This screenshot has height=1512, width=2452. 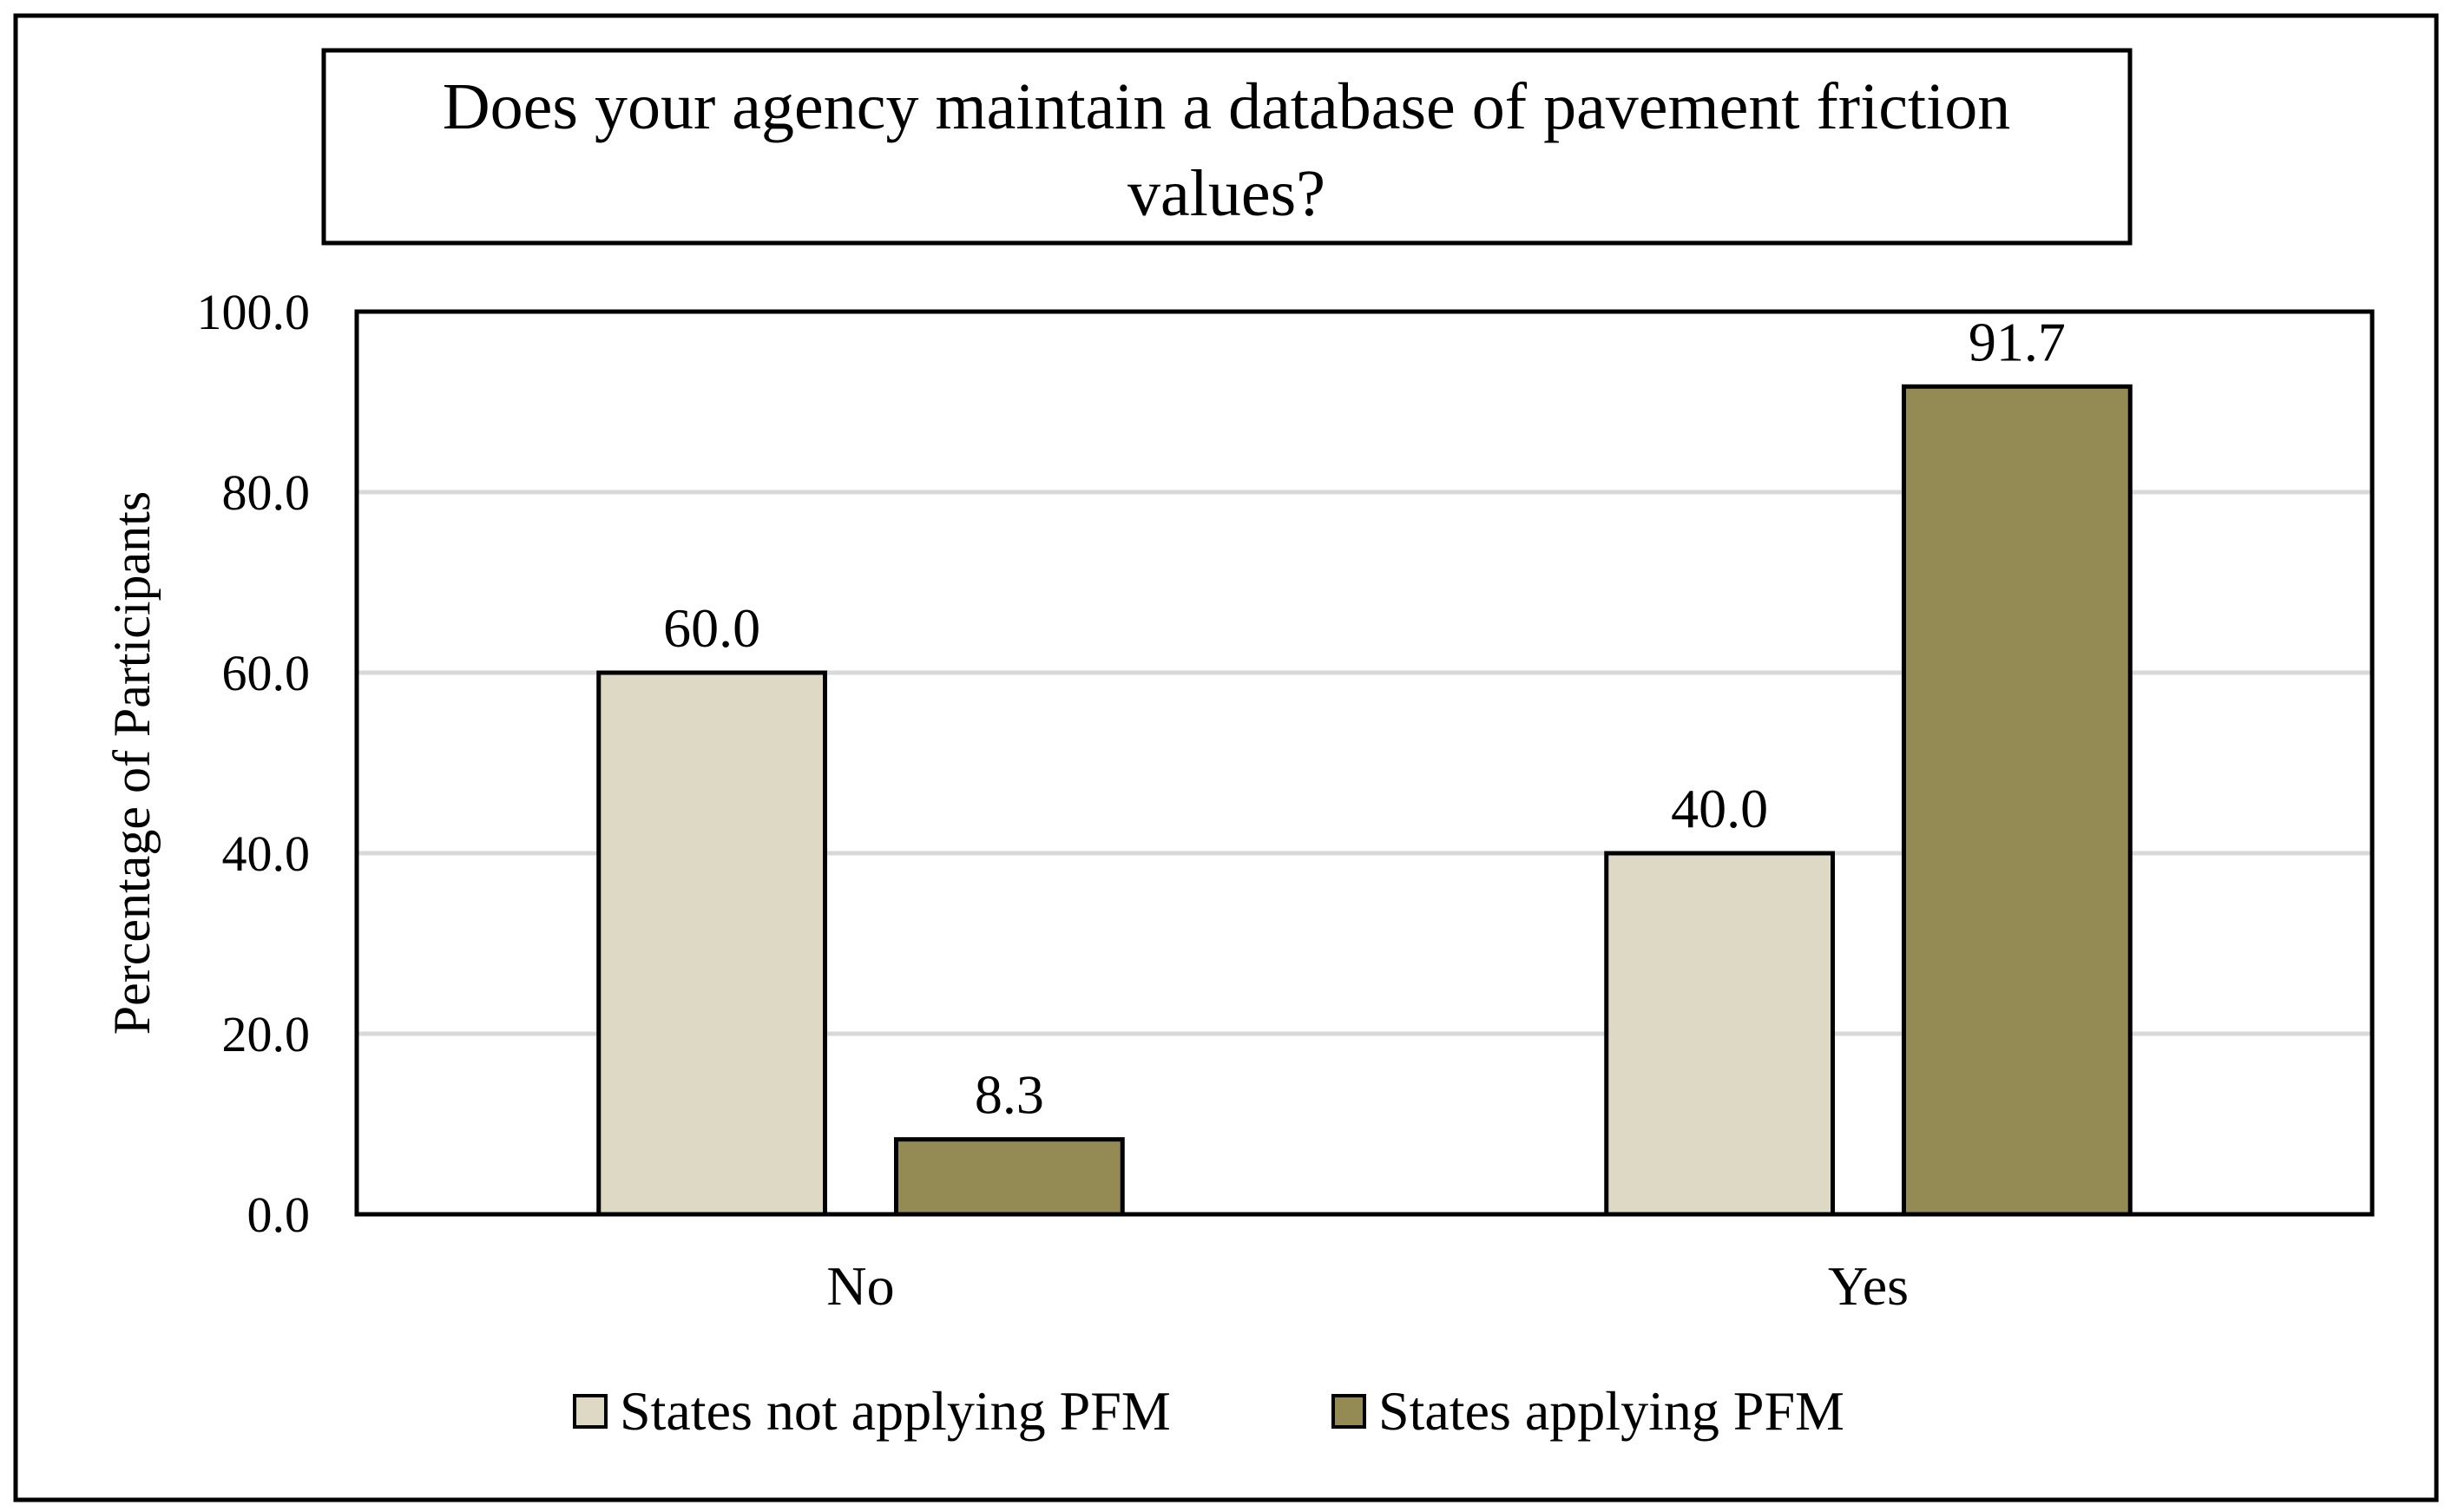 I want to click on title-box, so click(x=1227, y=147).